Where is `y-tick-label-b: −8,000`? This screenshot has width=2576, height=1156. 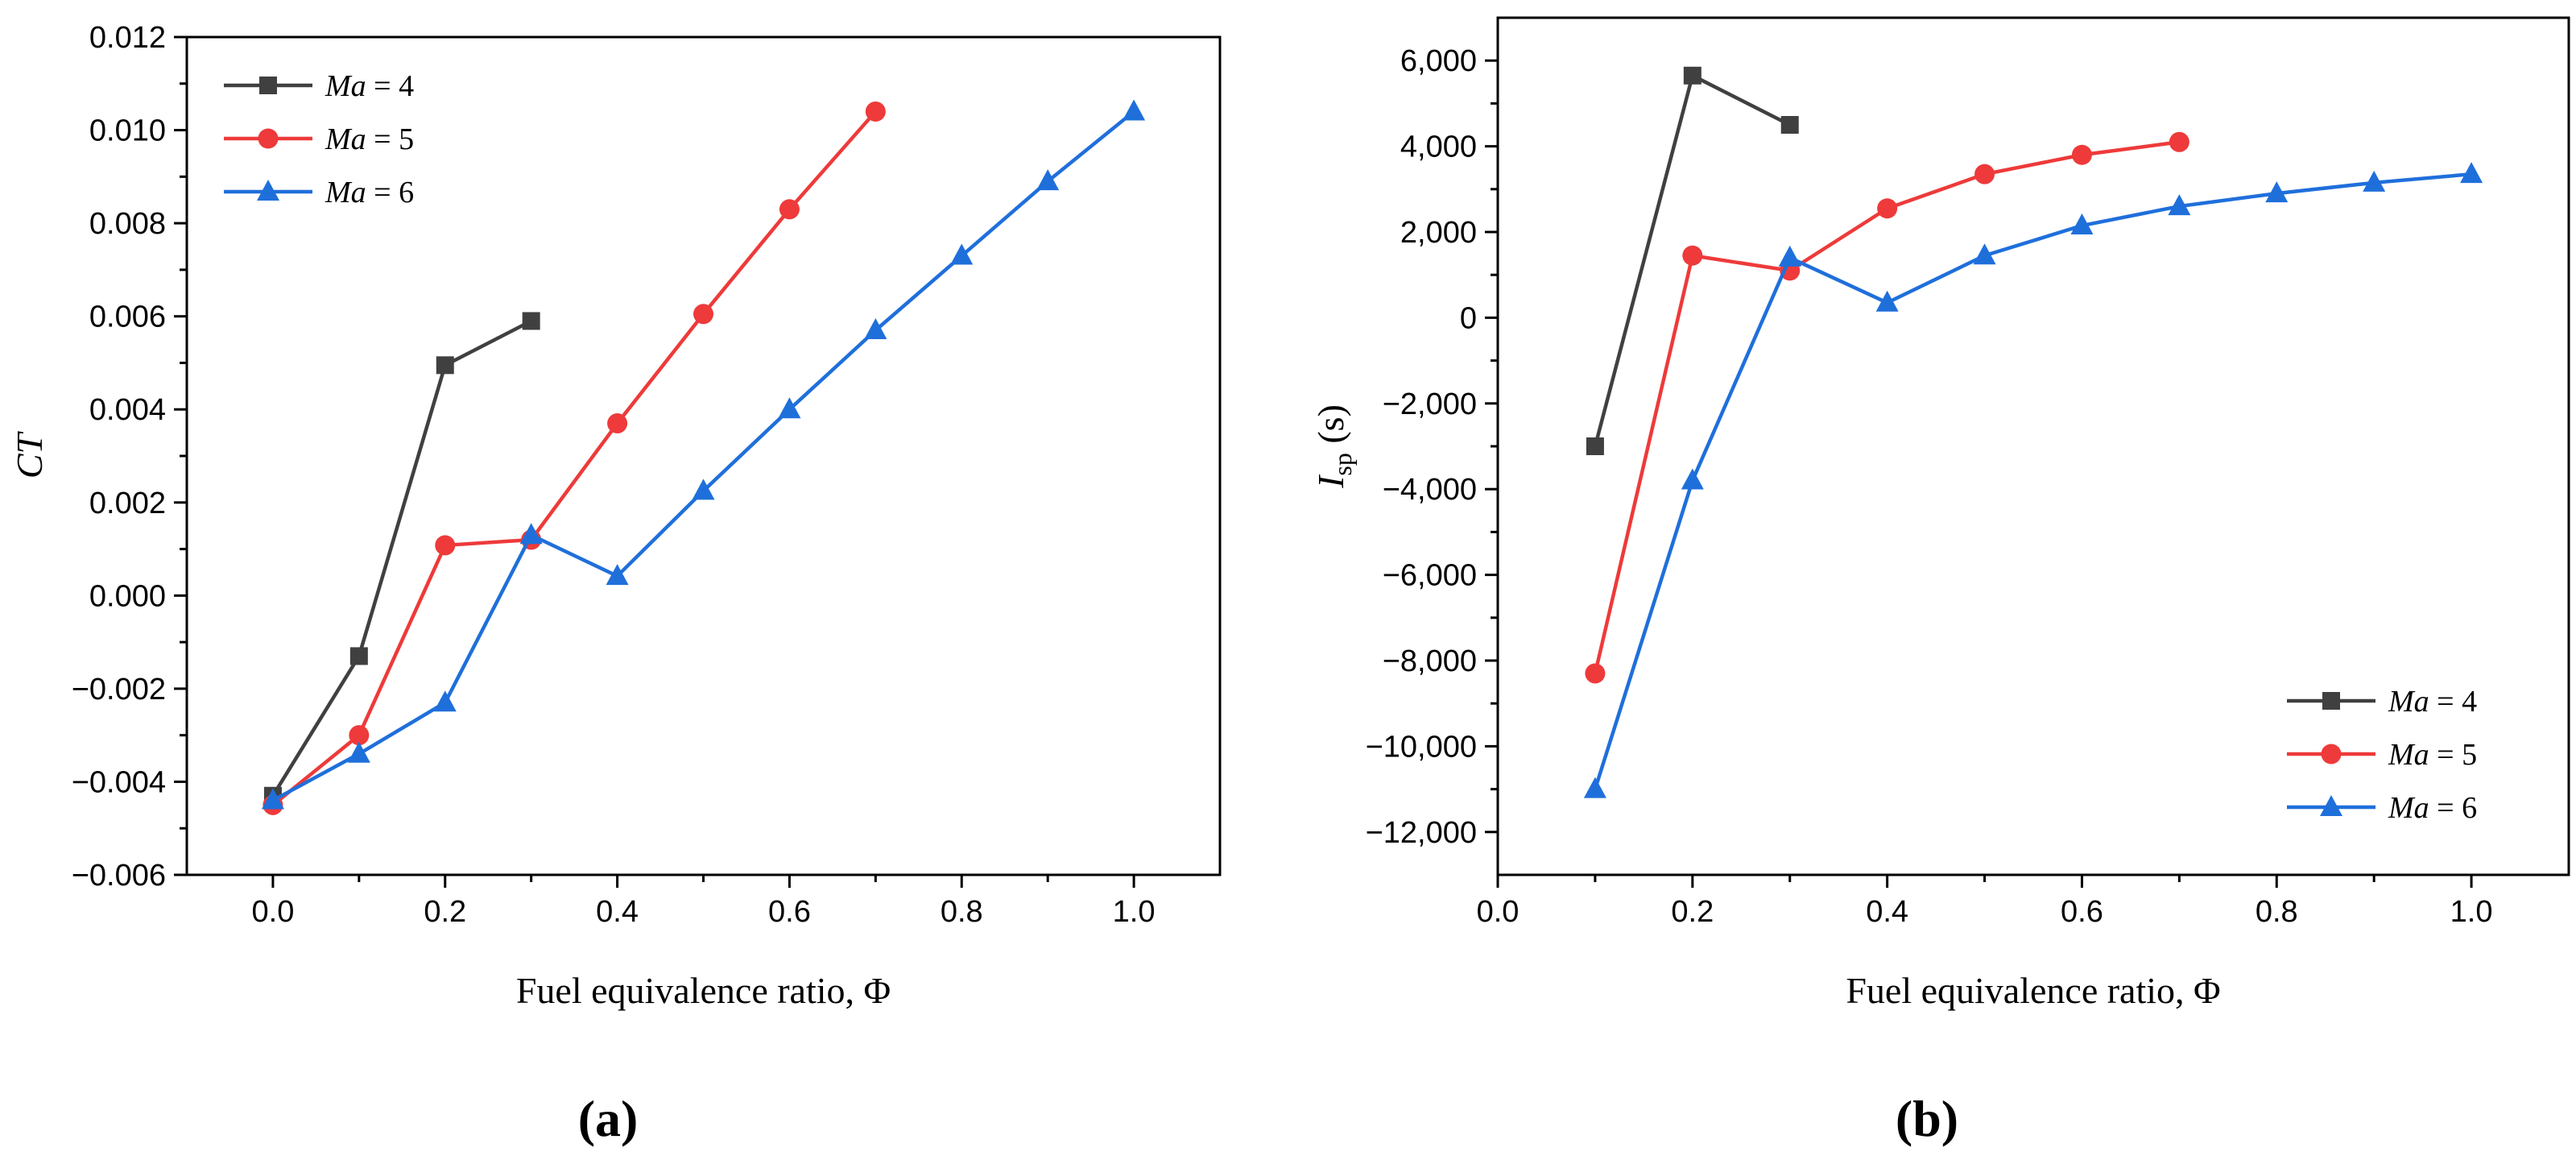
y-tick-label-b: −8,000 is located at coordinates (1430, 661).